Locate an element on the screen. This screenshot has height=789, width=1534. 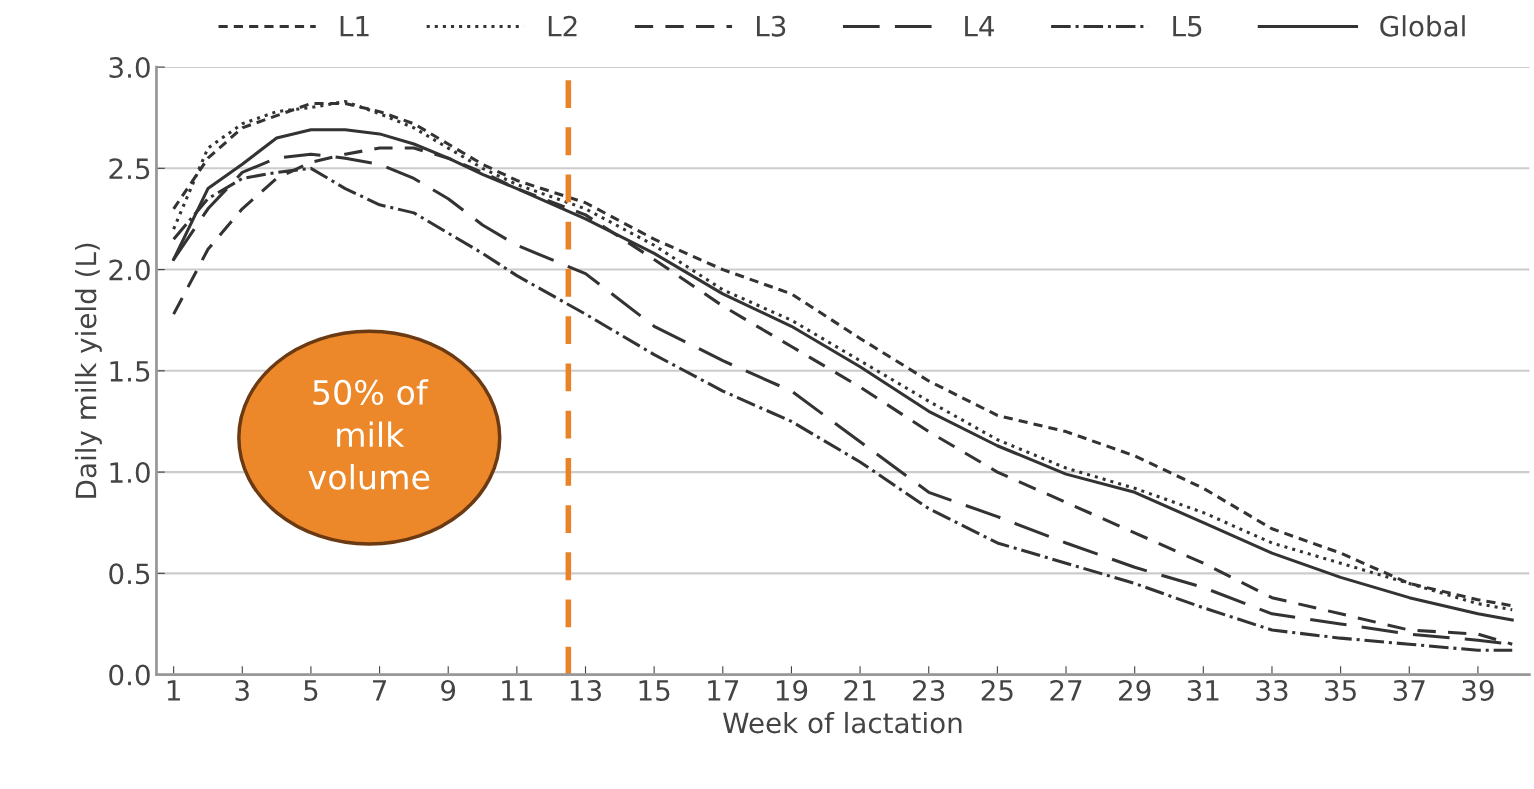
x-tick-label: 19 is located at coordinates (792, 690).